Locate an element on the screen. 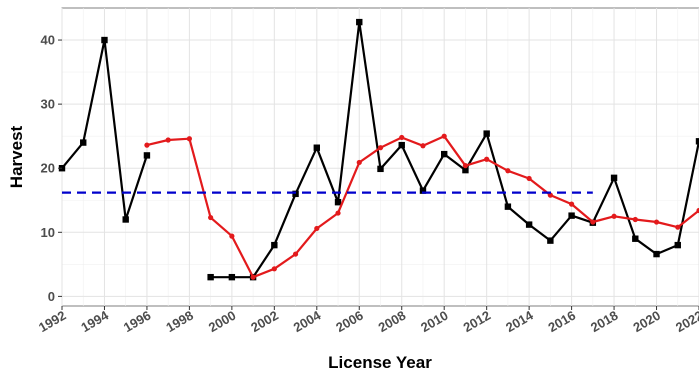 The height and width of the screenshot is (374, 699). x-tick-label: 1994 is located at coordinates (94, 321).